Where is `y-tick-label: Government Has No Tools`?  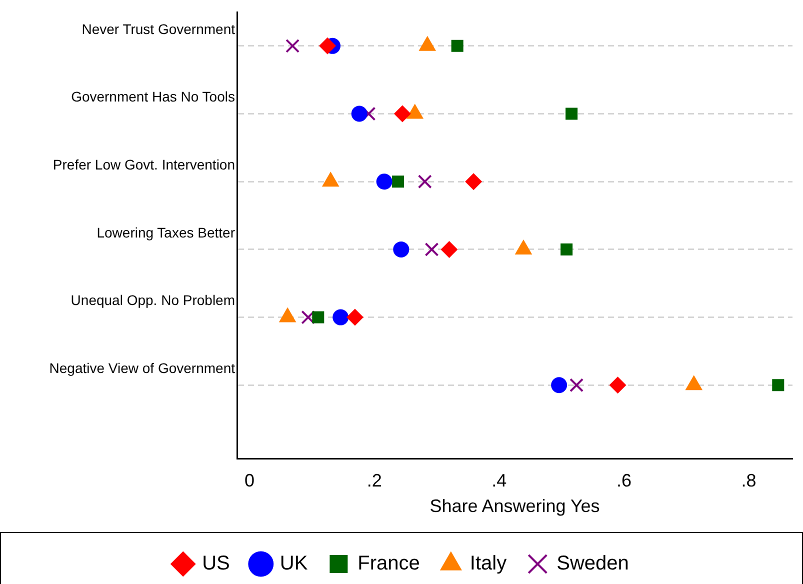 y-tick-label: Government Has No Tools is located at coordinates (153, 96).